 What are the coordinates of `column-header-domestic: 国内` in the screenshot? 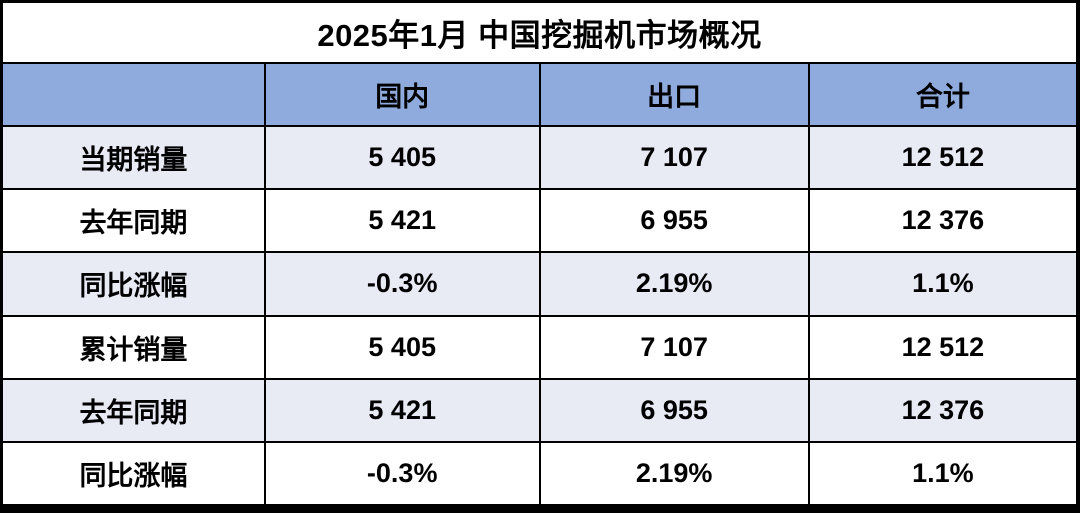 It's located at (402, 95).